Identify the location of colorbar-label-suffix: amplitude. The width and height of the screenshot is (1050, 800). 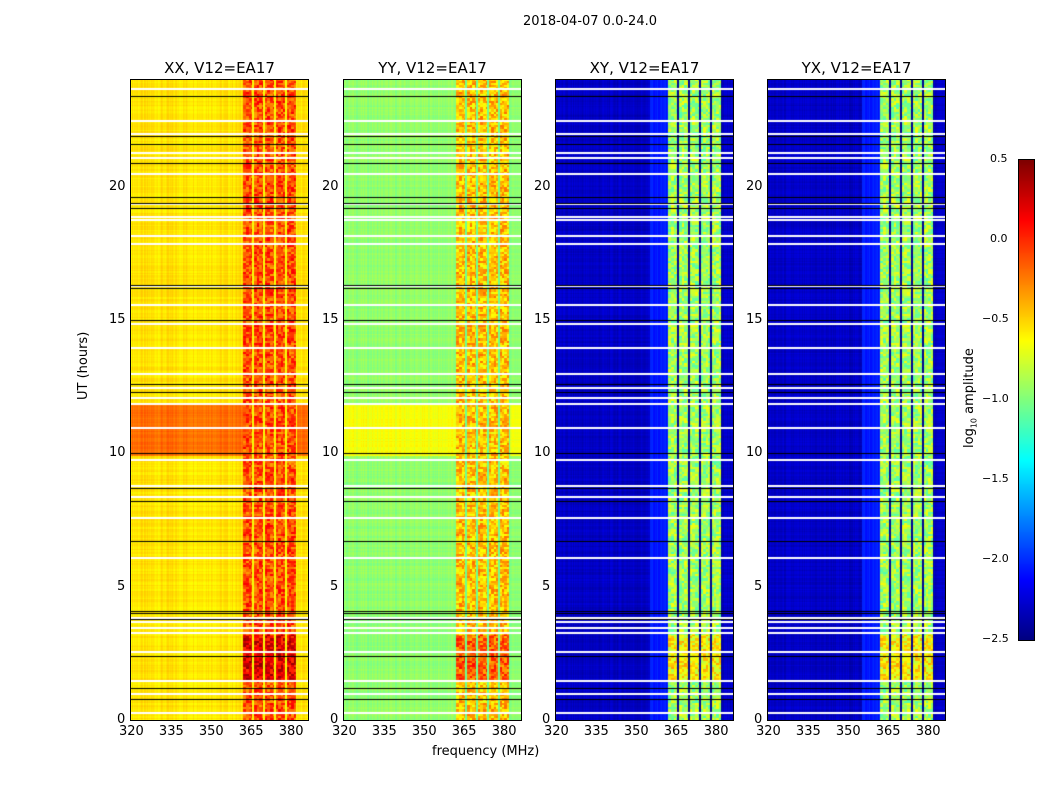
(969, 383).